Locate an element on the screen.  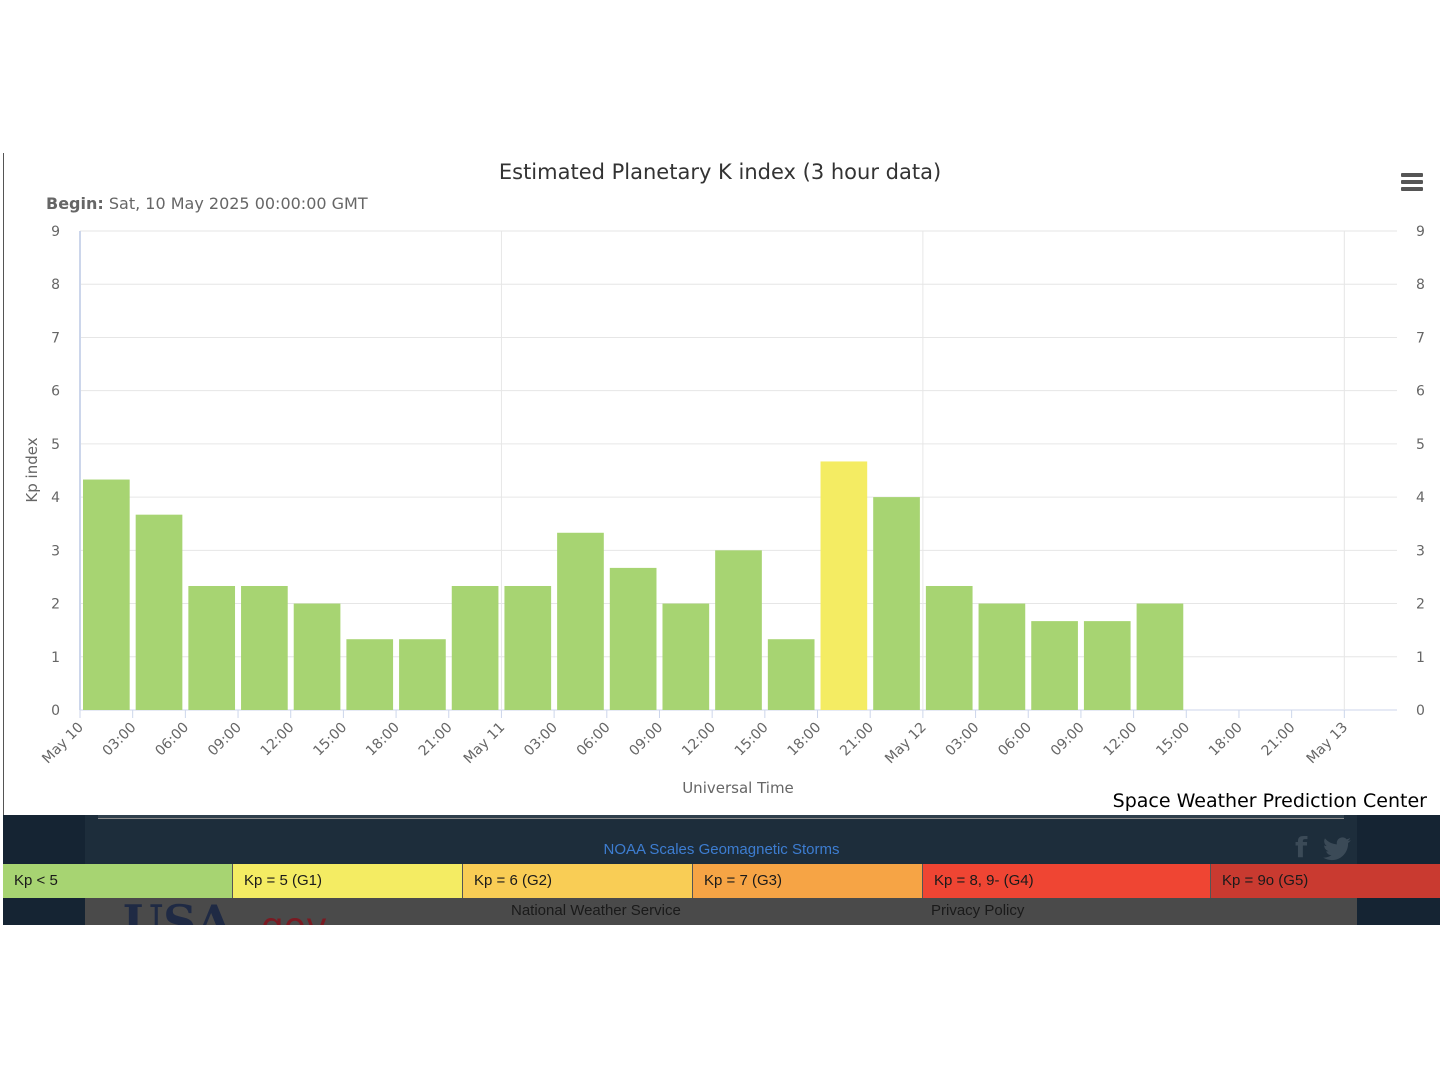
legend-kp-6-g2: Kp = 6 (G2) is located at coordinates (578, 881).